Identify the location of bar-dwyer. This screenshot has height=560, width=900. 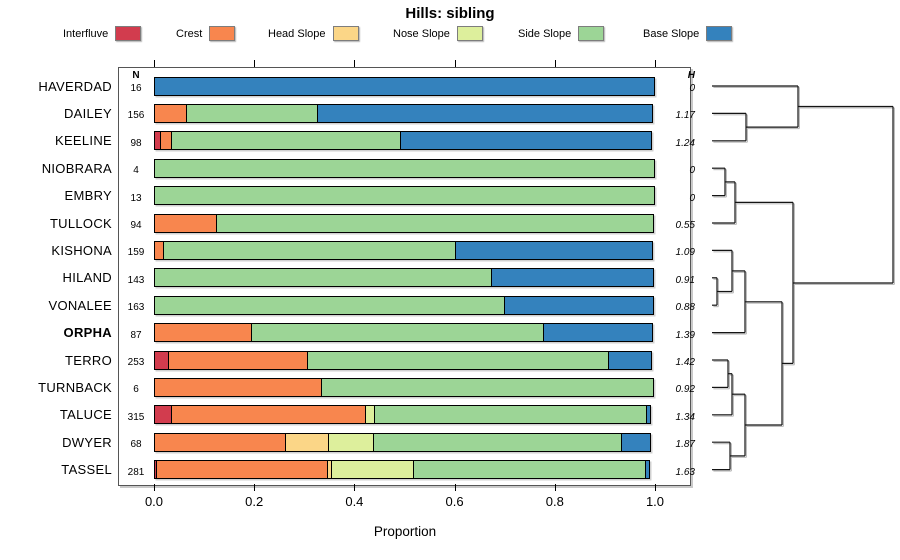
(402, 442).